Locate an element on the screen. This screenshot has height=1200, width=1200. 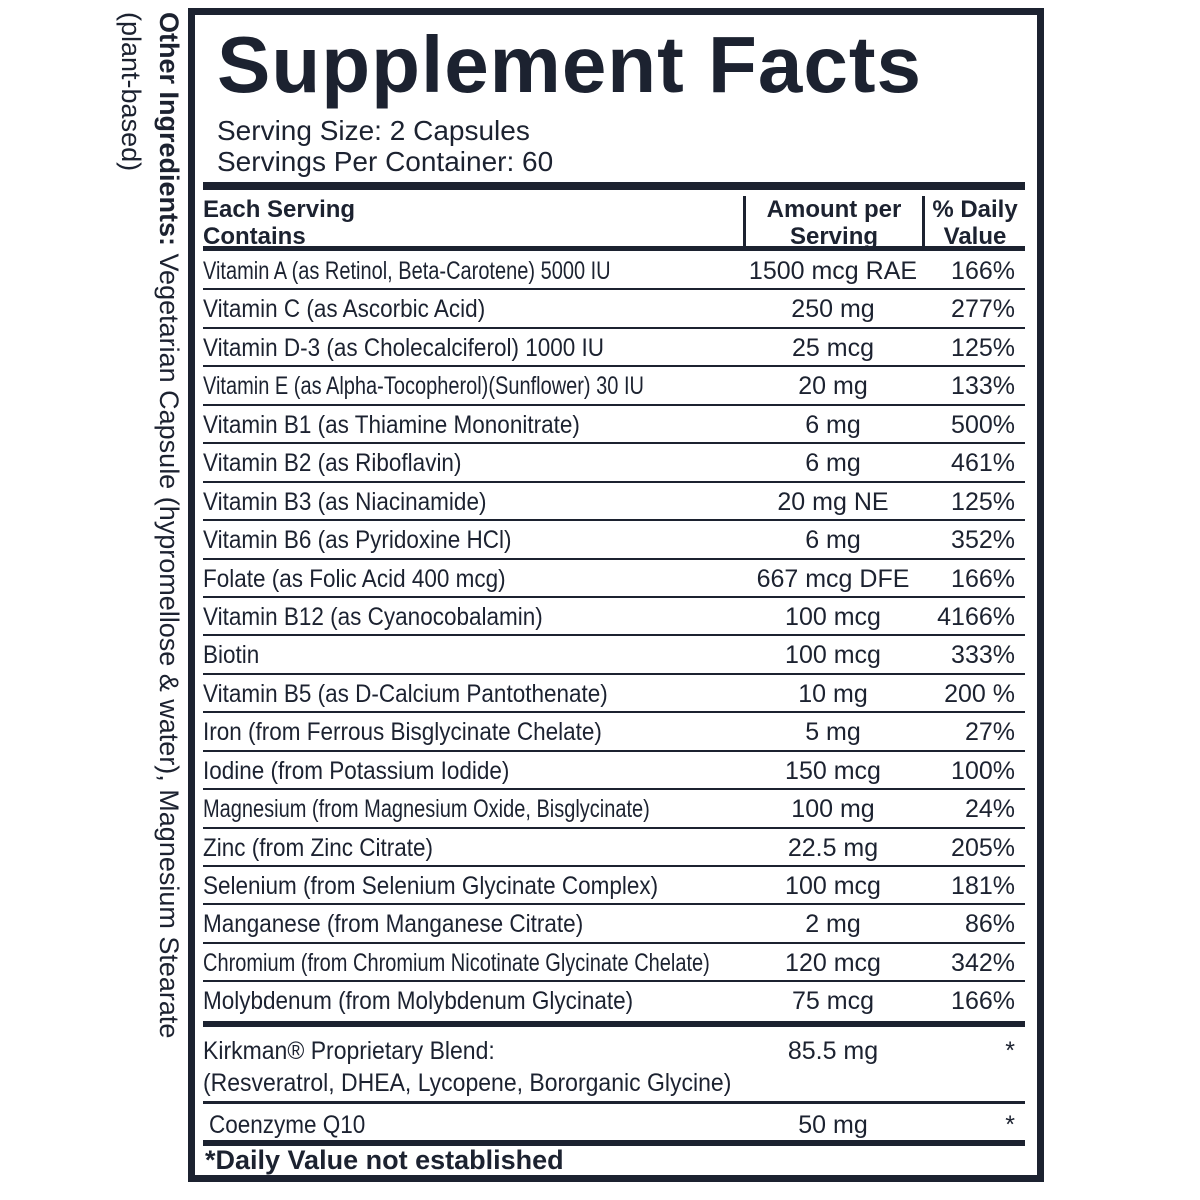
nutrient-amount: 250 mg is located at coordinates (833, 309).